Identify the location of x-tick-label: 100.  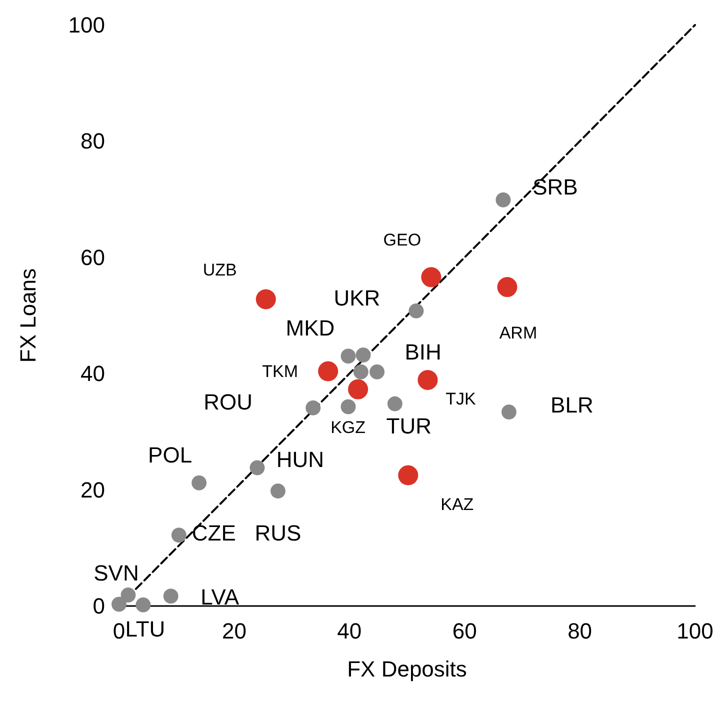
(695, 631).